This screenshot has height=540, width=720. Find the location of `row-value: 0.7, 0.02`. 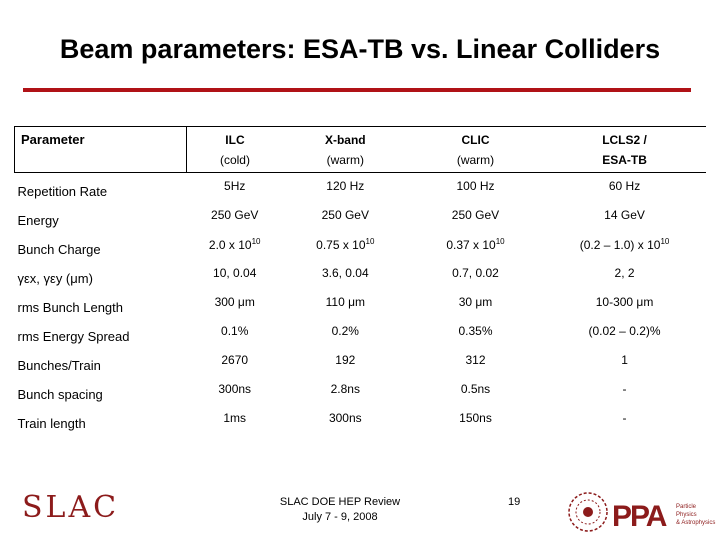

row-value: 0.7, 0.02 is located at coordinates (475, 274).